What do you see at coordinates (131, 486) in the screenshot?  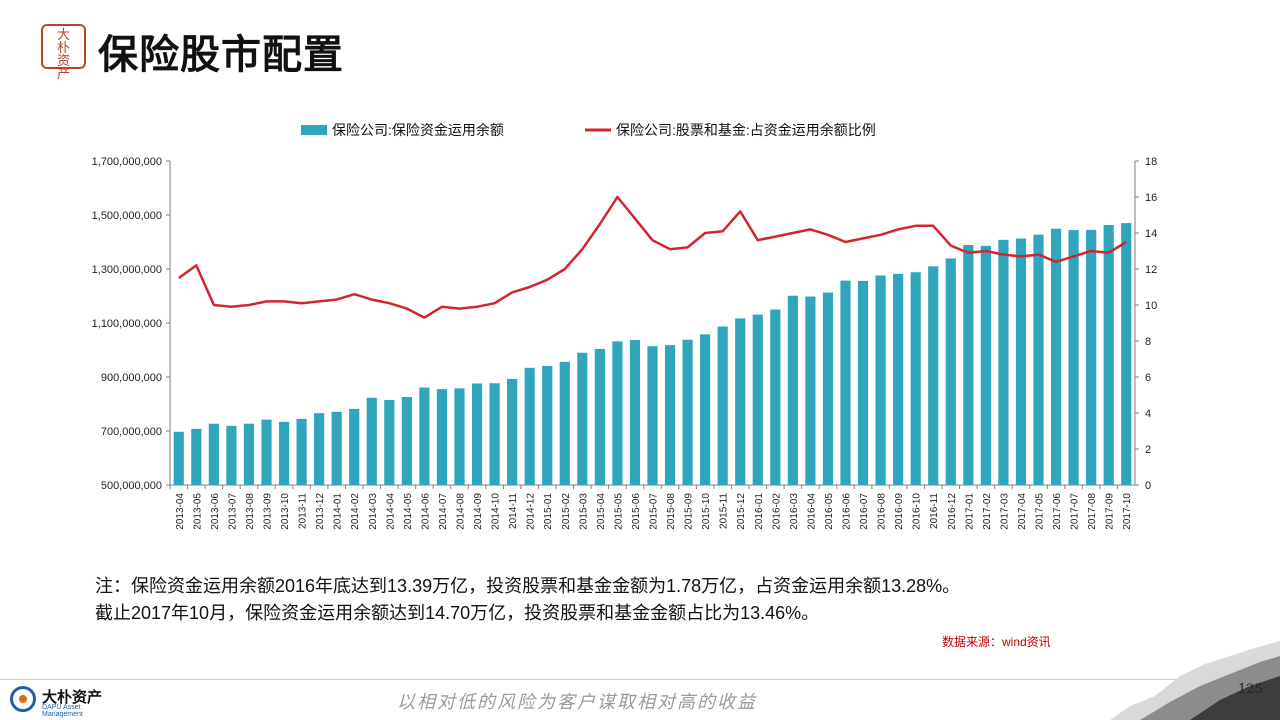 I see `left-tick-label: 500,000,000` at bounding box center [131, 486].